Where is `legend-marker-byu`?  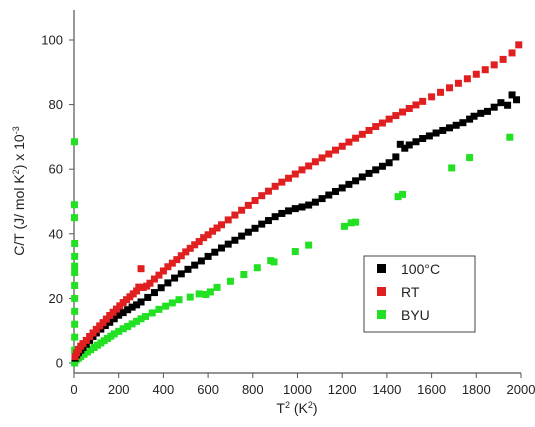 legend-marker-byu is located at coordinates (381, 314).